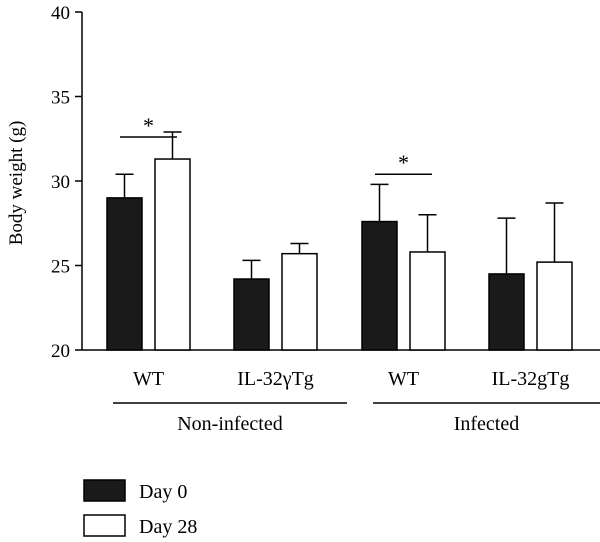 Image resolution: width=600 pixels, height=542 pixels. Describe the element at coordinates (275, 379) in the screenshot. I see `x-tick-label: IL-32γTg` at that location.